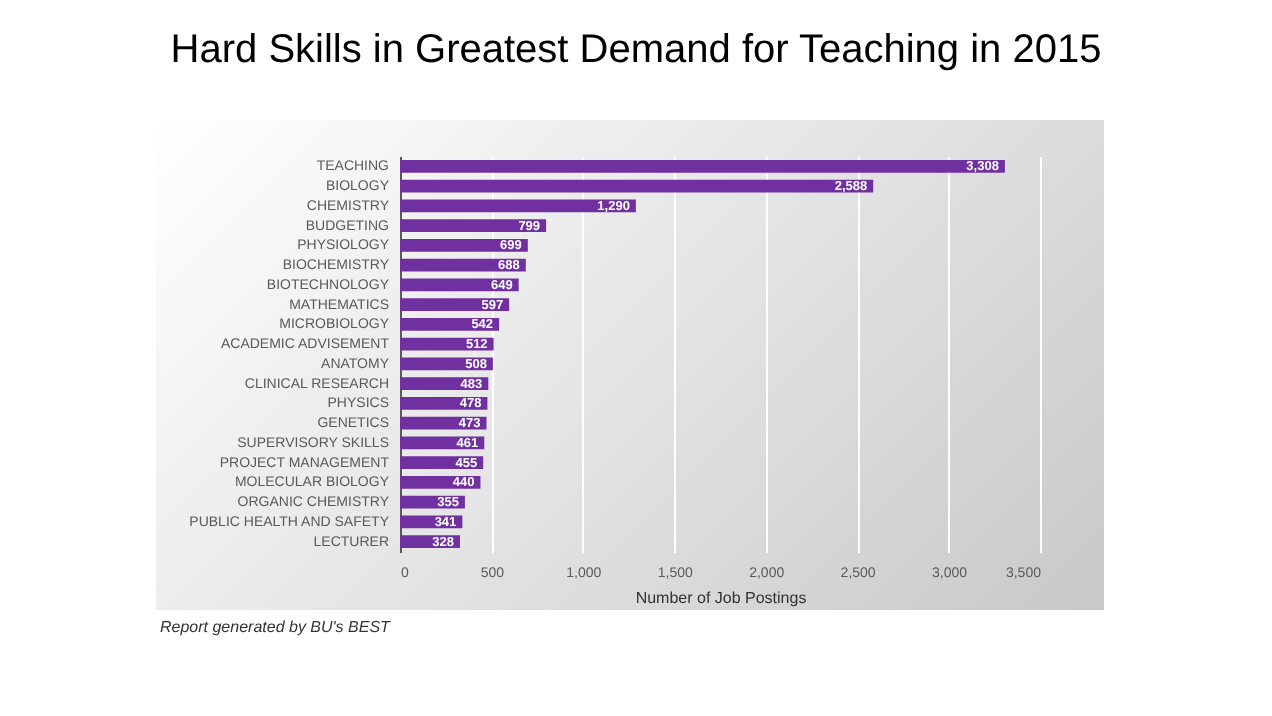 The width and height of the screenshot is (1272, 716). What do you see at coordinates (275, 627) in the screenshot?
I see `text: Report generated by BU's BEST` at bounding box center [275, 627].